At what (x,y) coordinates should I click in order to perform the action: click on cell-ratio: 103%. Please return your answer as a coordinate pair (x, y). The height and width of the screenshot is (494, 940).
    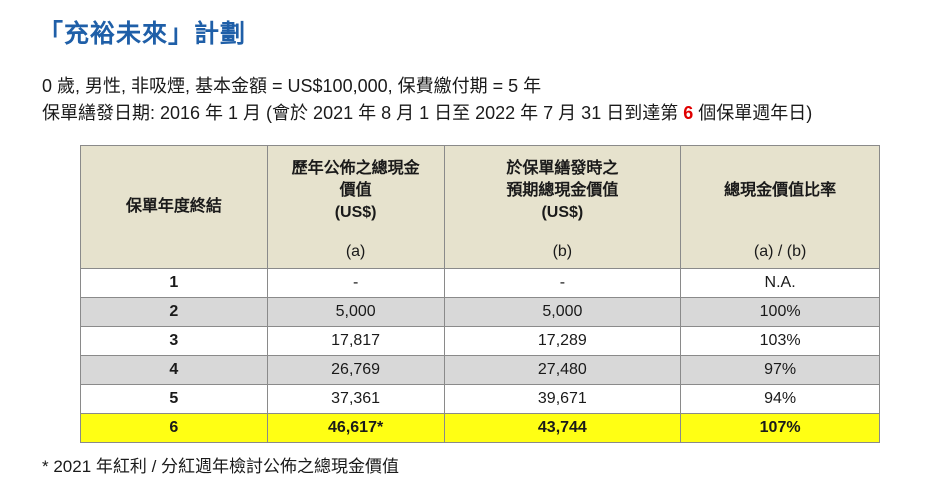
    Looking at the image, I should click on (780, 341).